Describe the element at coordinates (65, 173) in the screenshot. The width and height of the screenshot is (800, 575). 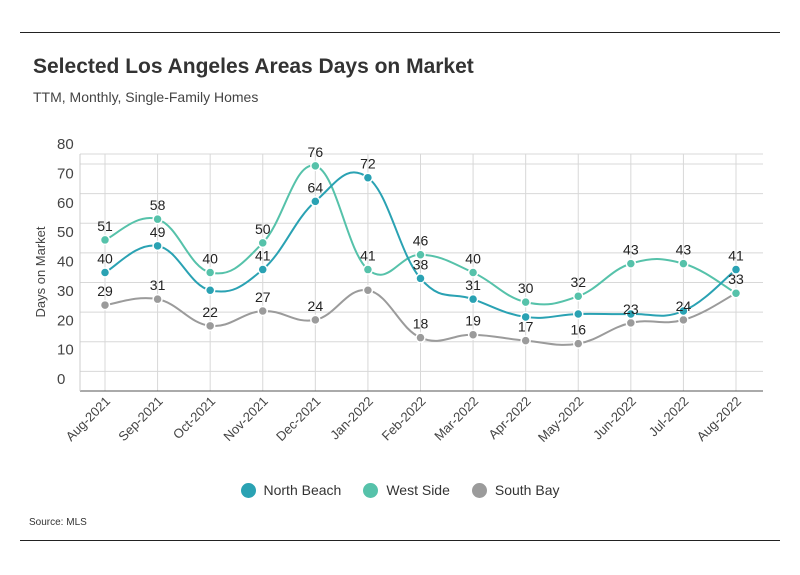
I see `y-tick-label: 70` at that location.